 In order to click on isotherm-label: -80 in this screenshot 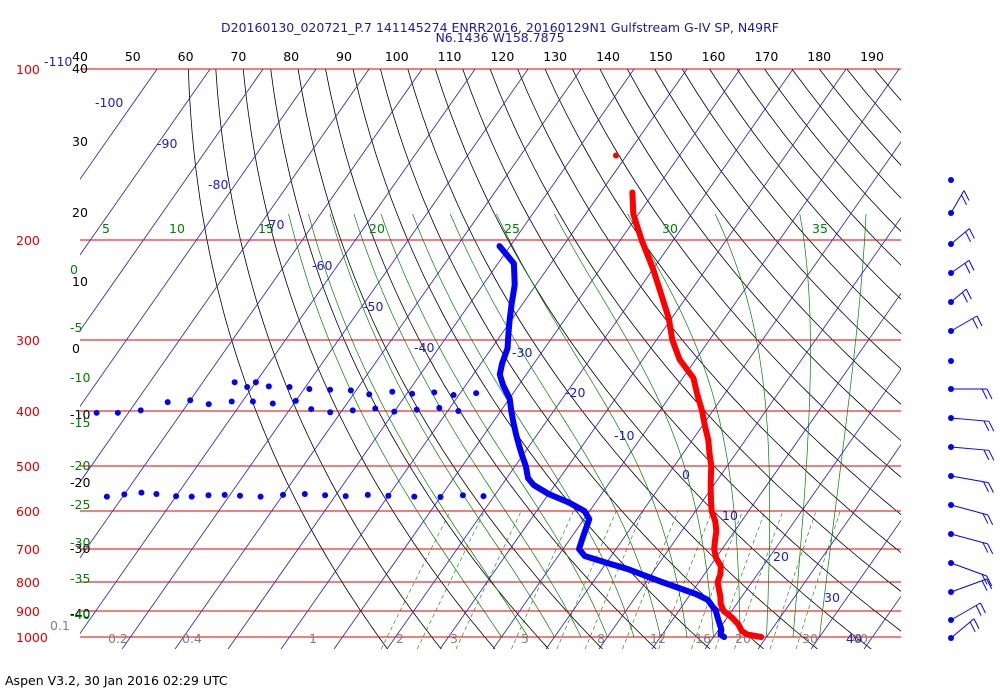, I will do `click(218, 184)`.